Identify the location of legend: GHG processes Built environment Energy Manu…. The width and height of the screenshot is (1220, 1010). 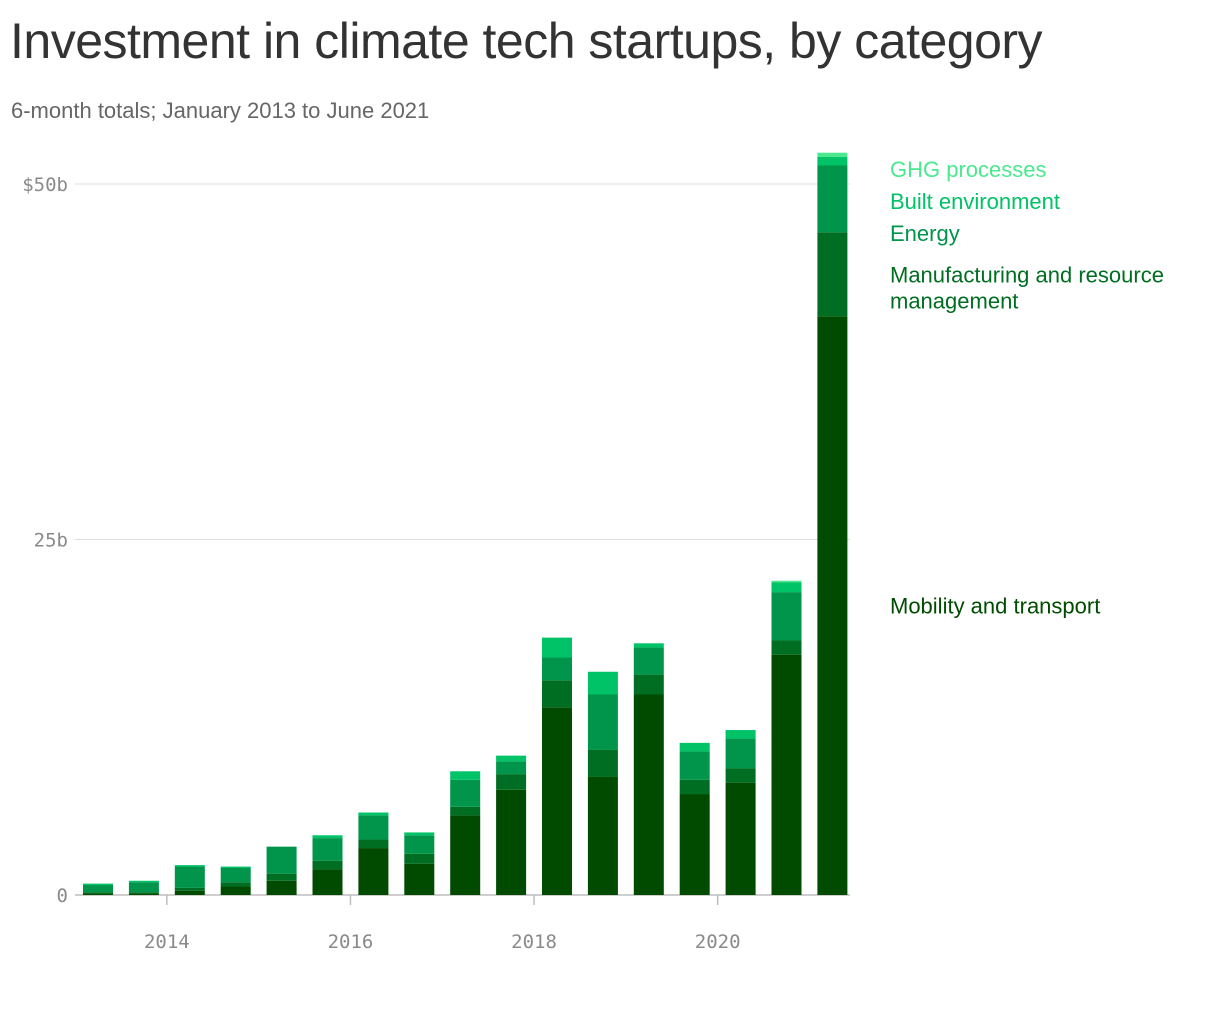
(1027, 388).